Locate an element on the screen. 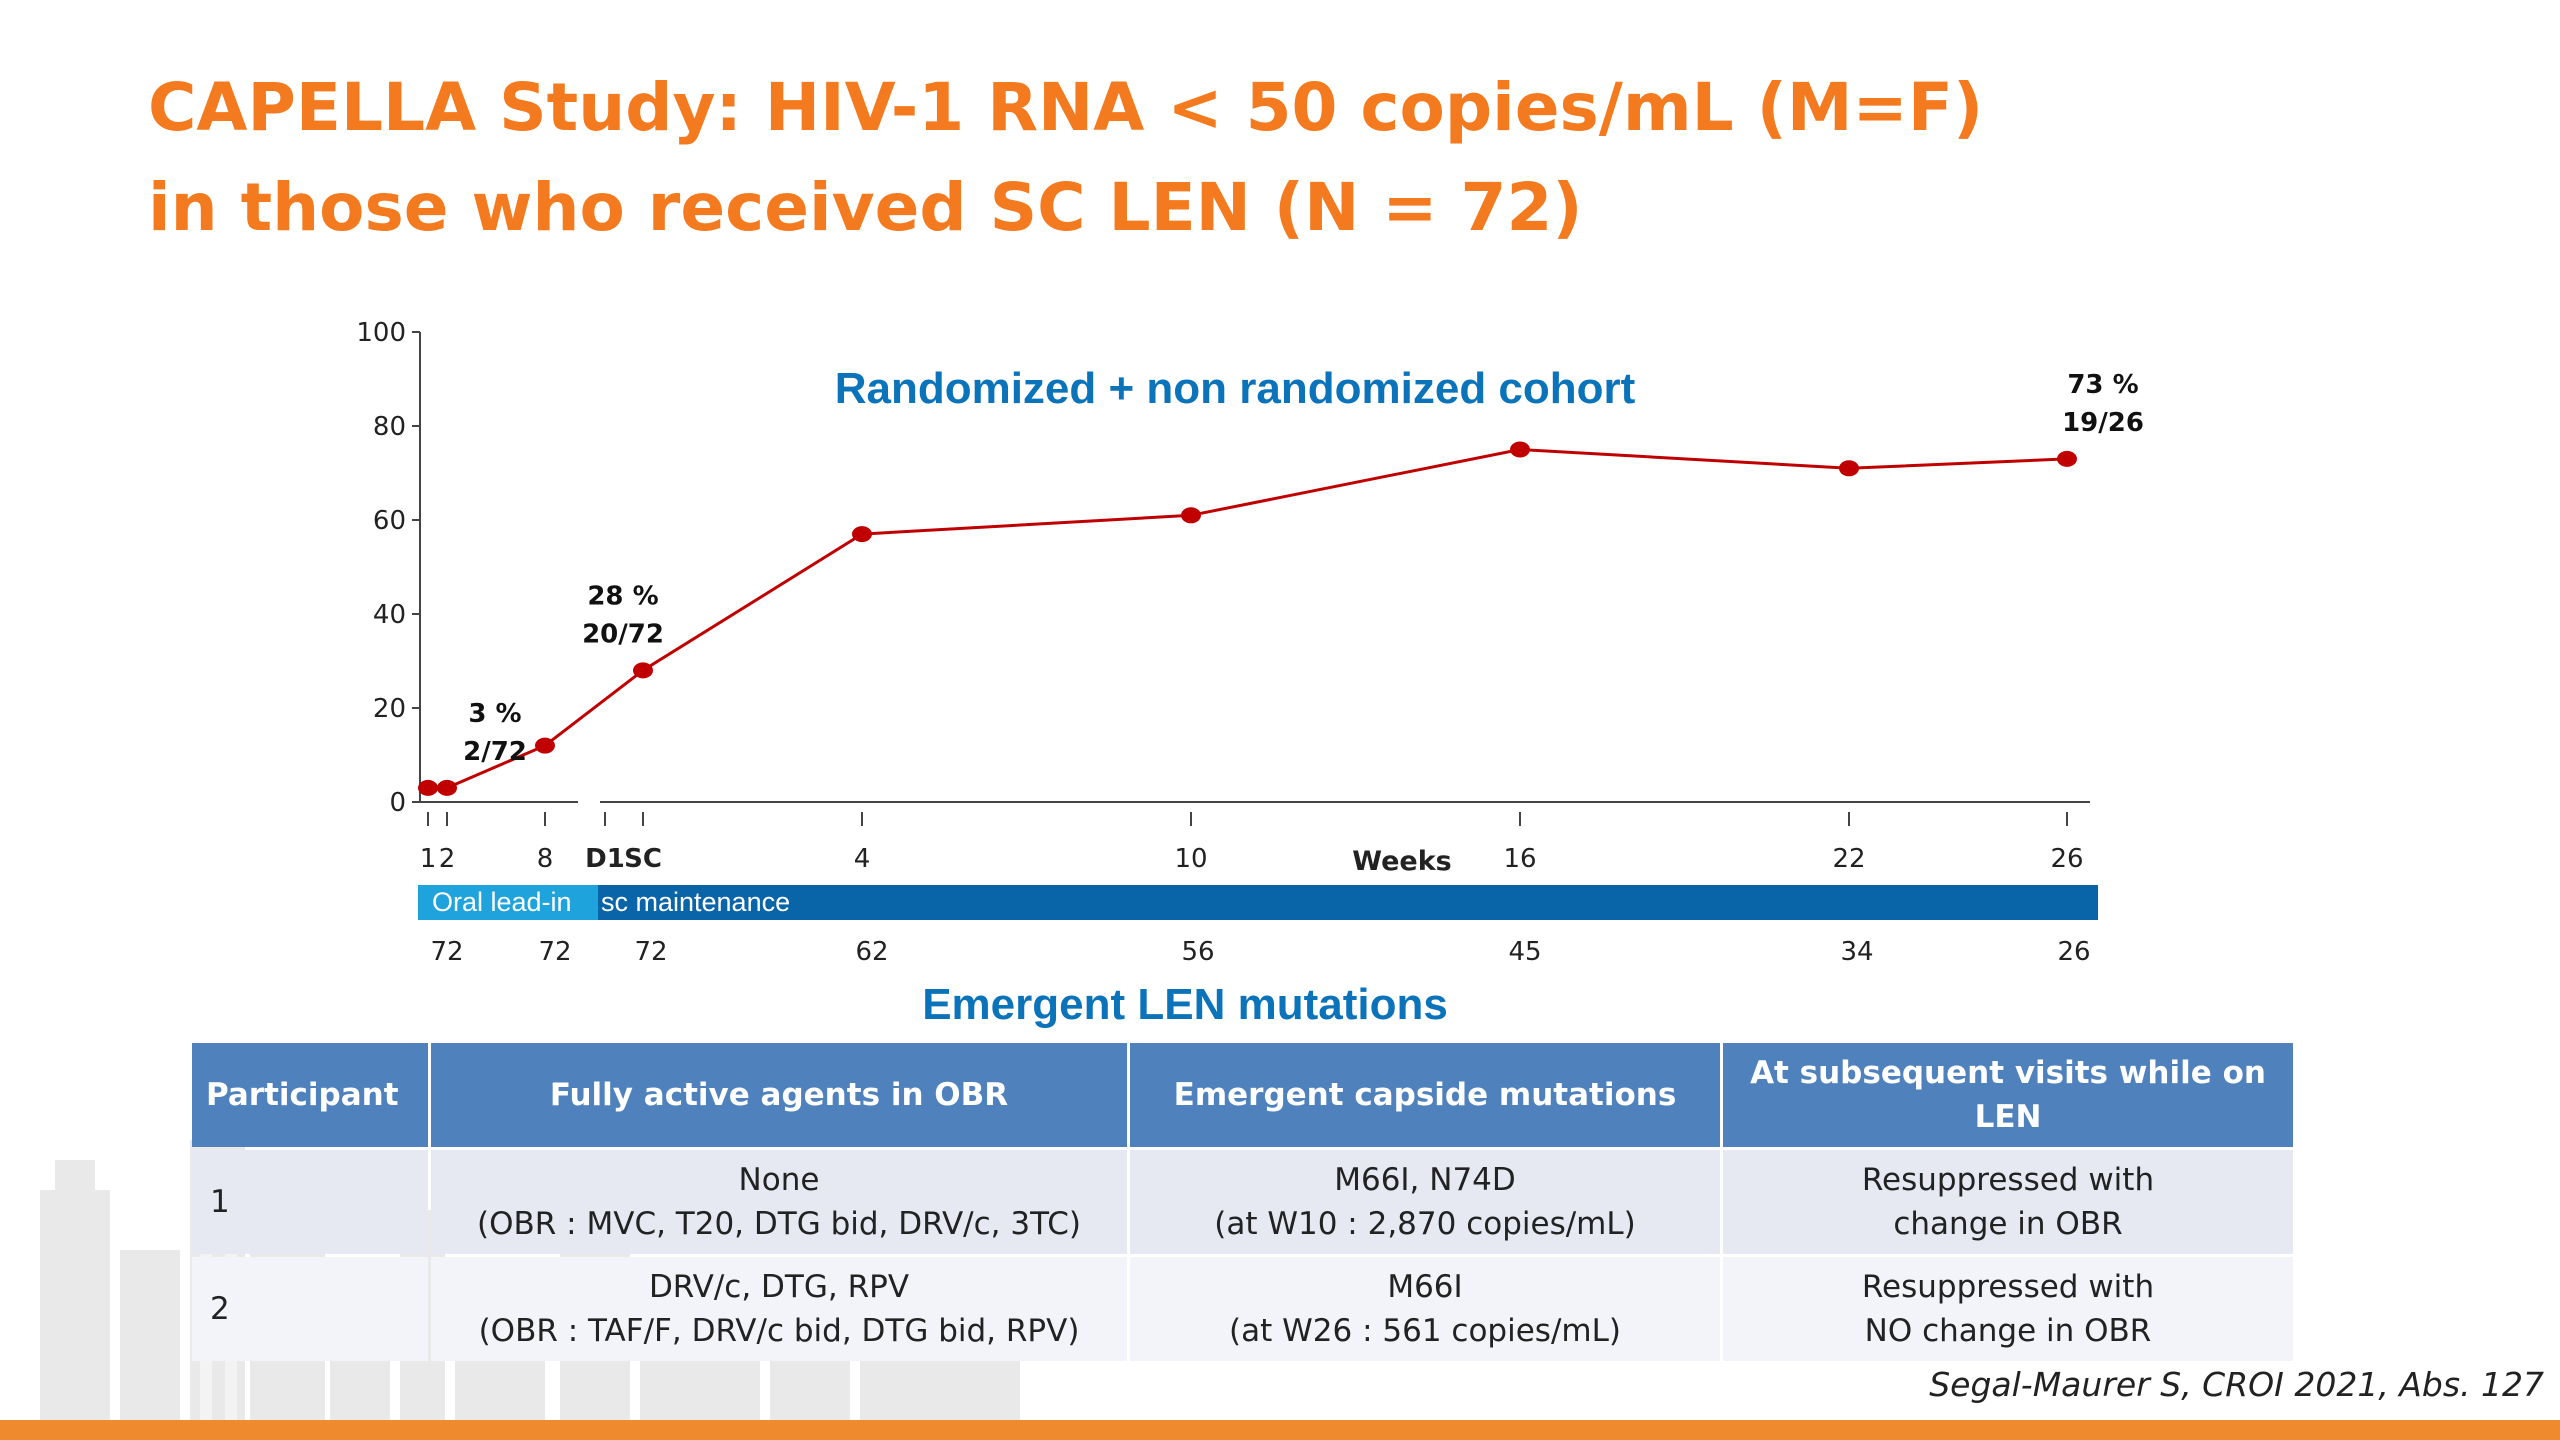  header-subsequent-visits: At subsequent visits while on LEN is located at coordinates (2008, 1095).